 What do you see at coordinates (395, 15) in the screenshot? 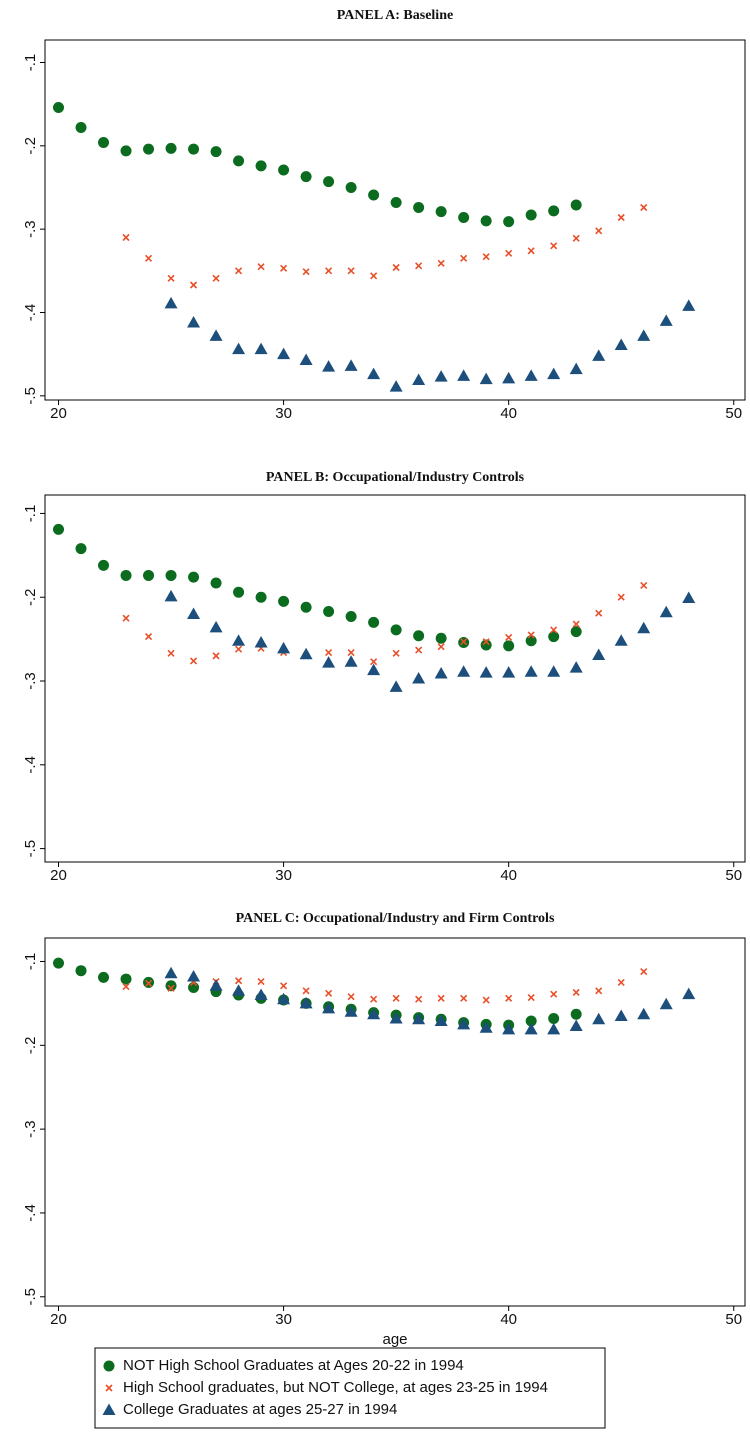
I see `chart-title: PANEL A: Baseline` at bounding box center [395, 15].